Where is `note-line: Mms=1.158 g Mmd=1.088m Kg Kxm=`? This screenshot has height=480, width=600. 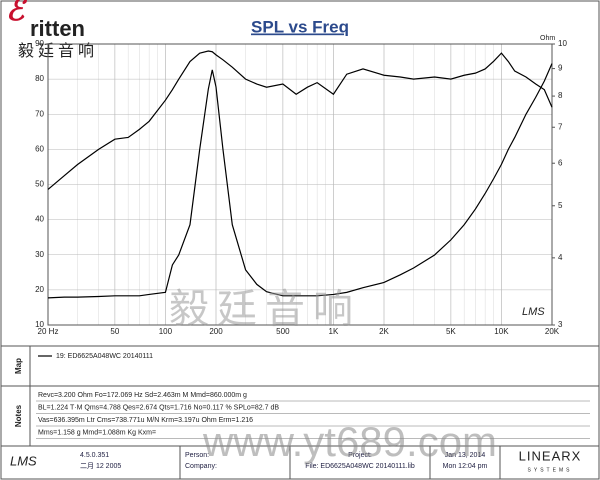 note-line: Mms=1.158 g Mmd=1.088m Kg Kxm= is located at coordinates (97, 432).